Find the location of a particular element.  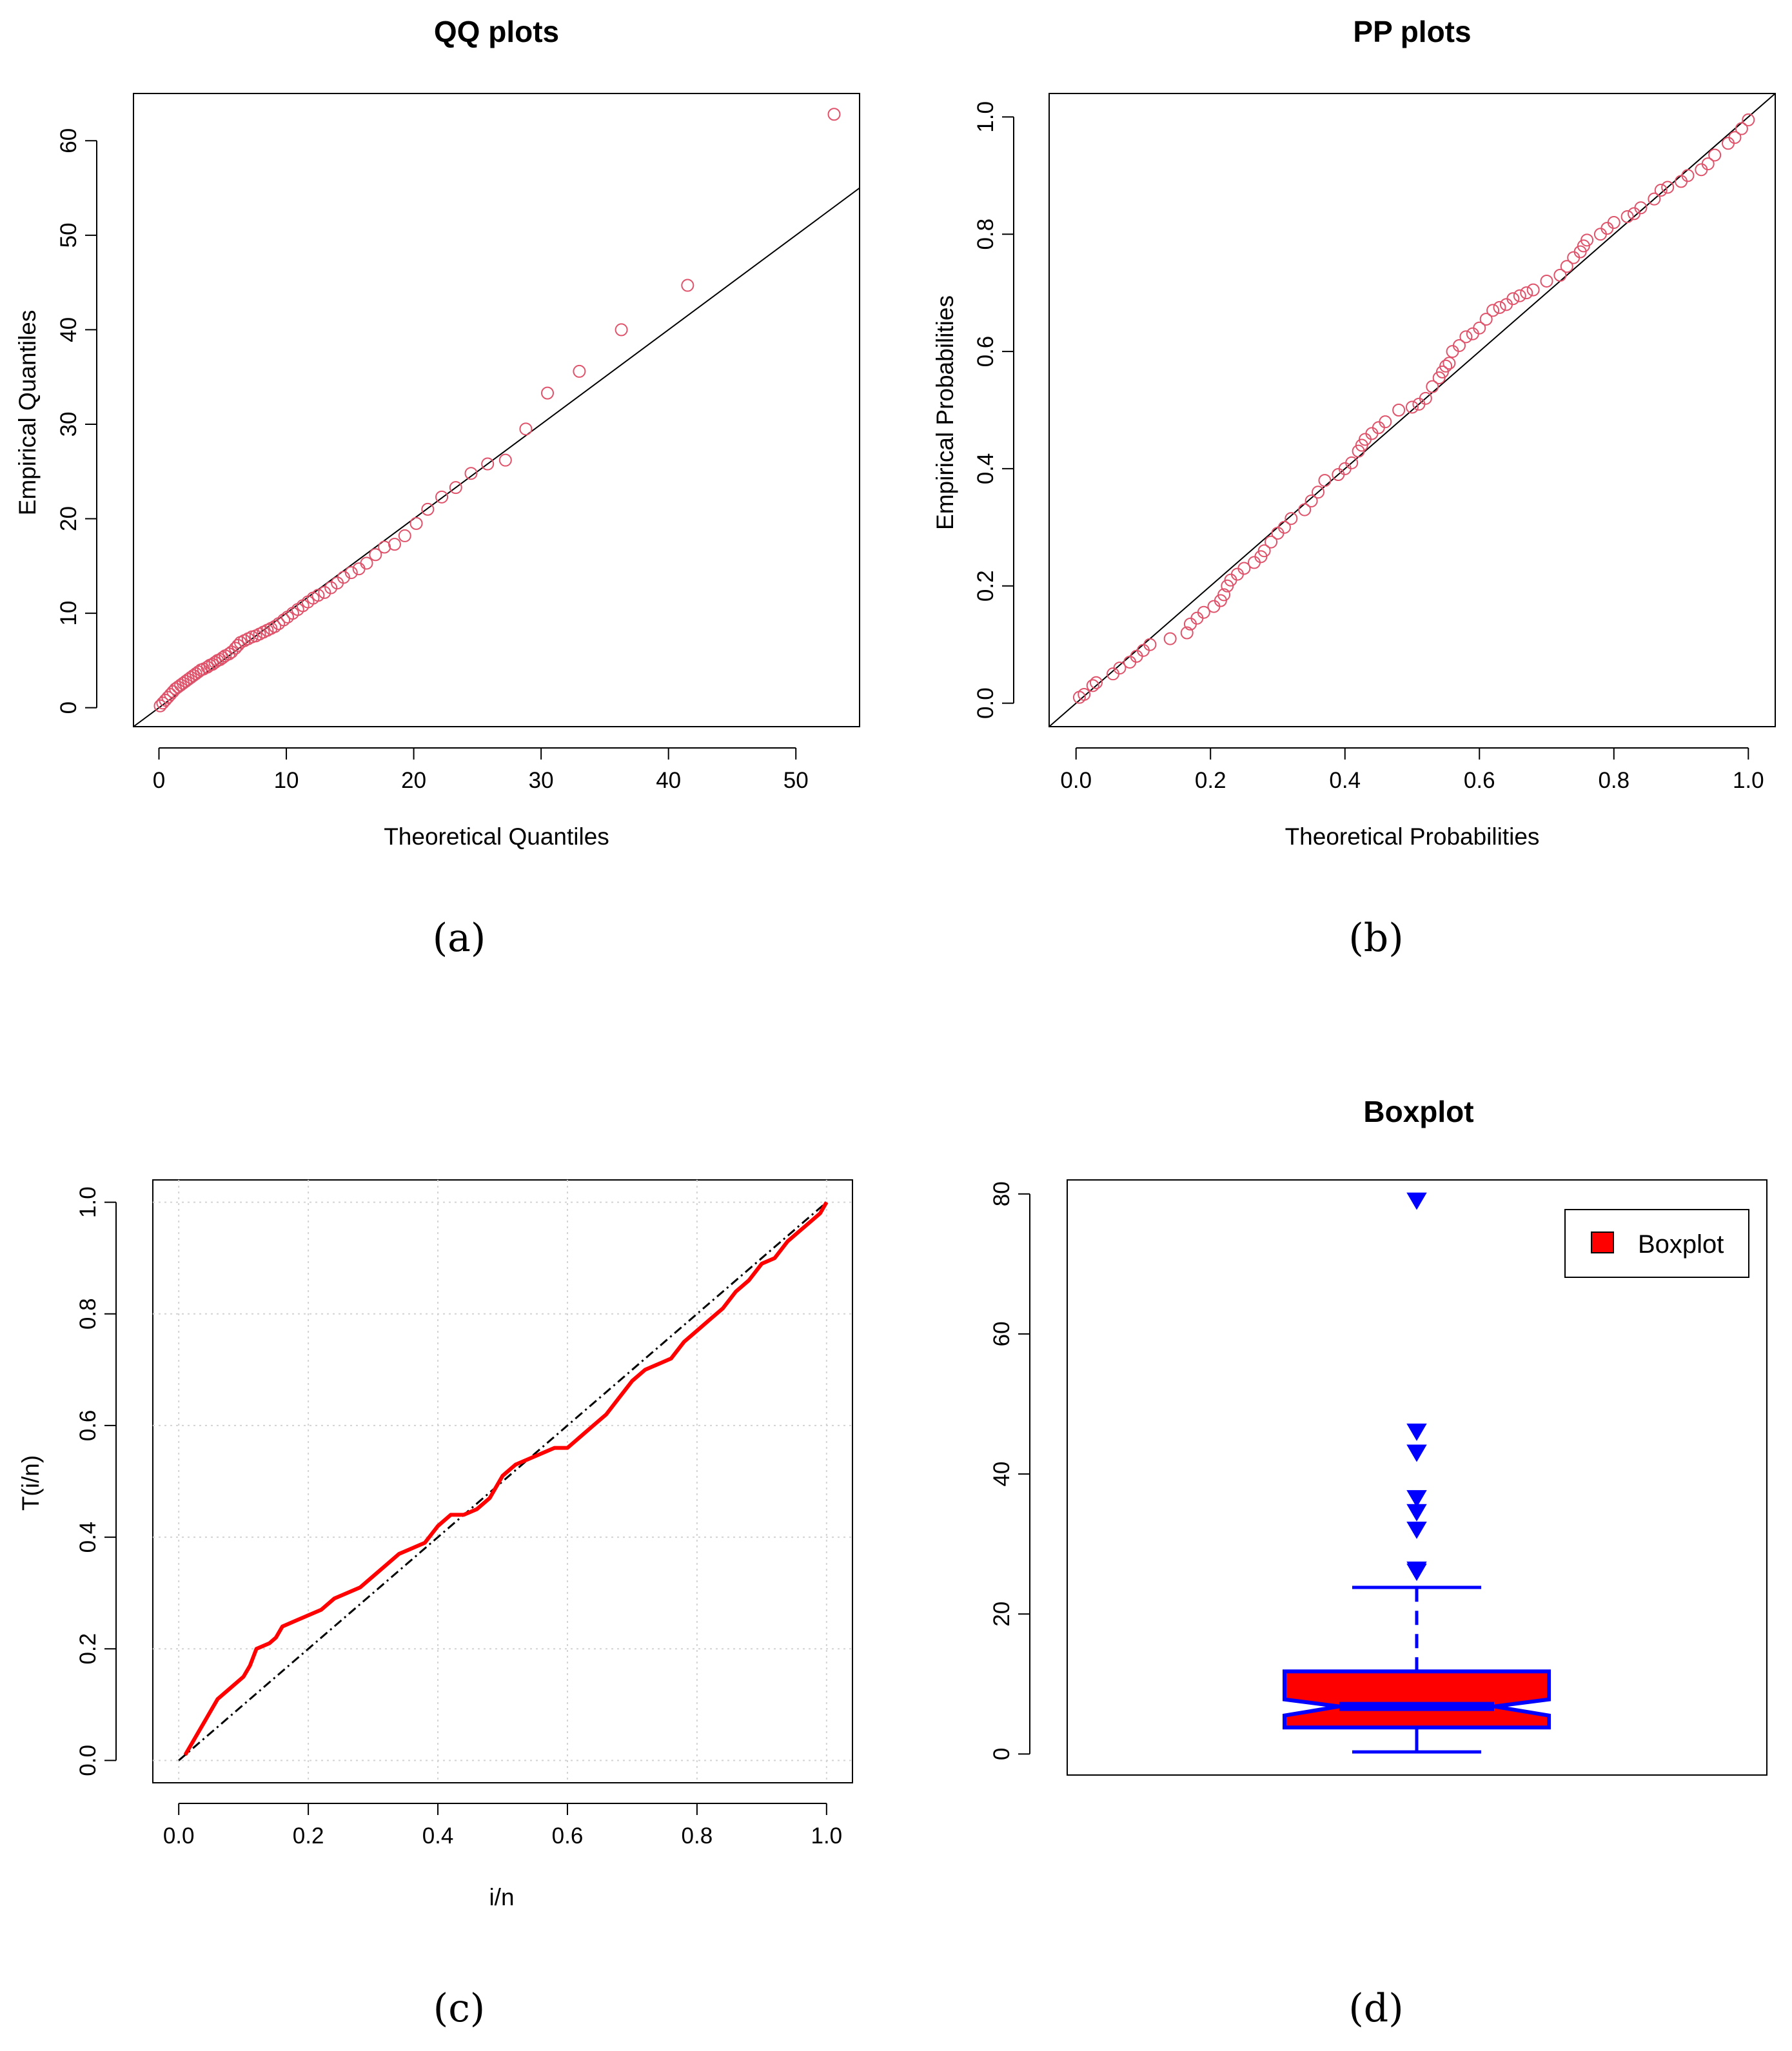

box-y-tick-label: 40 is located at coordinates (1001, 1474).